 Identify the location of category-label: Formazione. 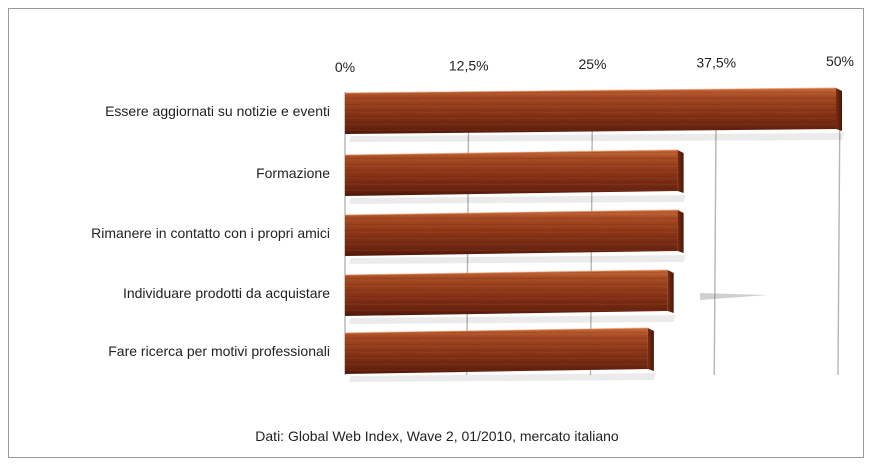
(293, 173).